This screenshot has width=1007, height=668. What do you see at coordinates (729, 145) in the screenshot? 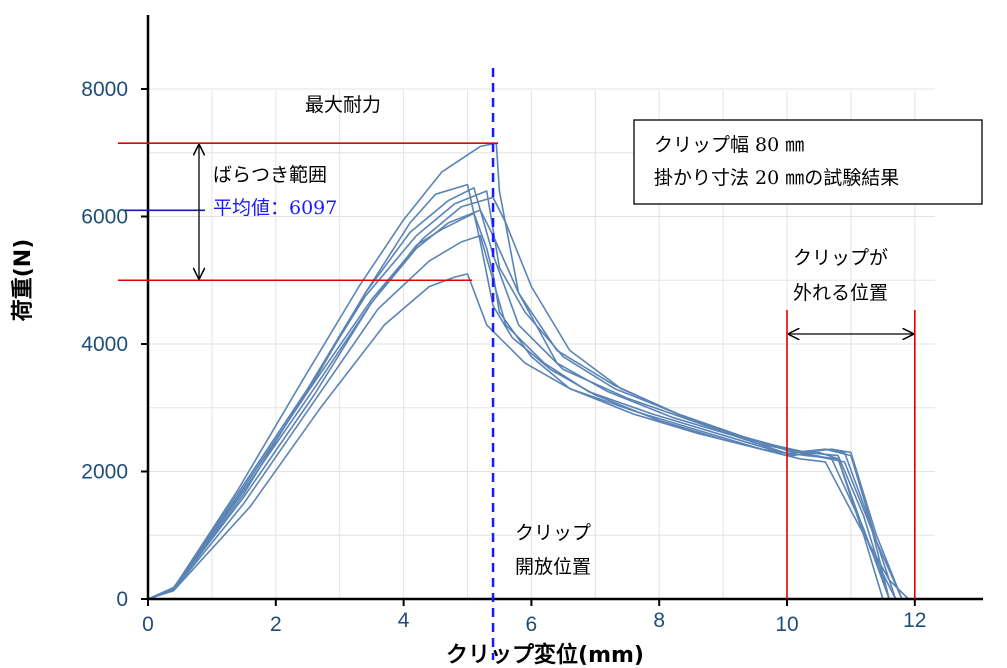
I see `box-line-1: クリップ幅 80 ㎜` at bounding box center [729, 145].